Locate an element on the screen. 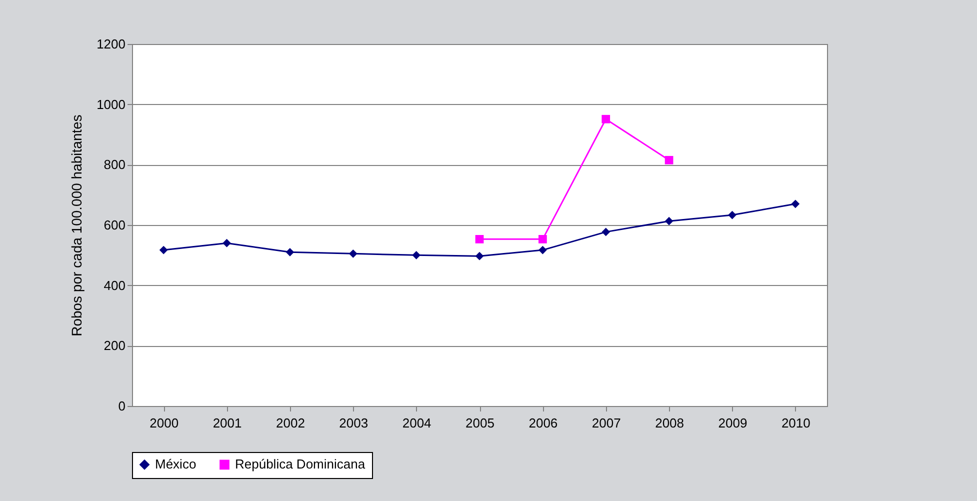 Image resolution: width=977 pixels, height=501 pixels. y-tick-label: 0 is located at coordinates (122, 406).